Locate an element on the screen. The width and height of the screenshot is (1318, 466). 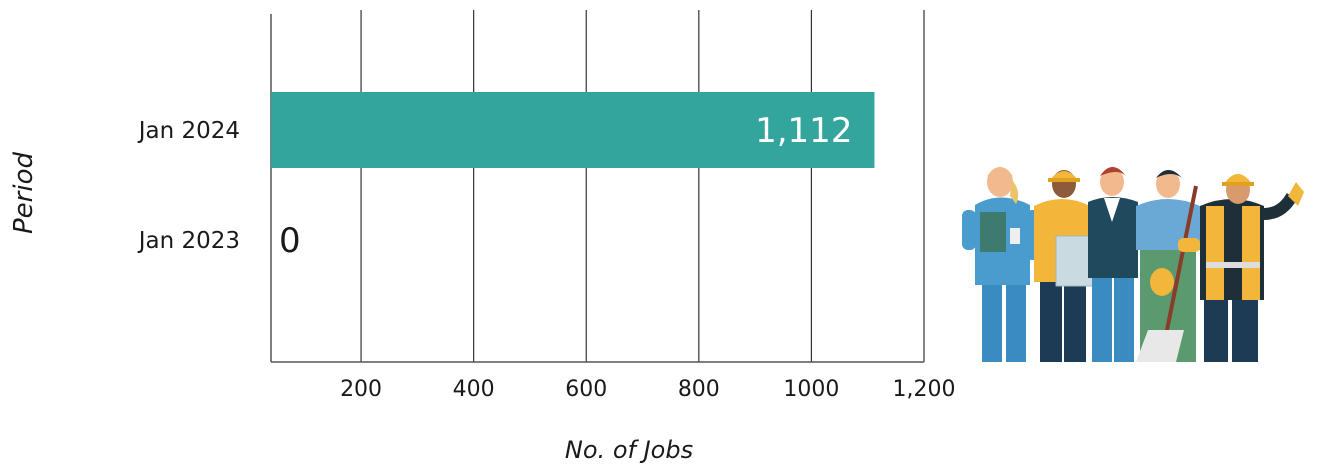
bar-value-label-1: 0 is located at coordinates (290, 241).